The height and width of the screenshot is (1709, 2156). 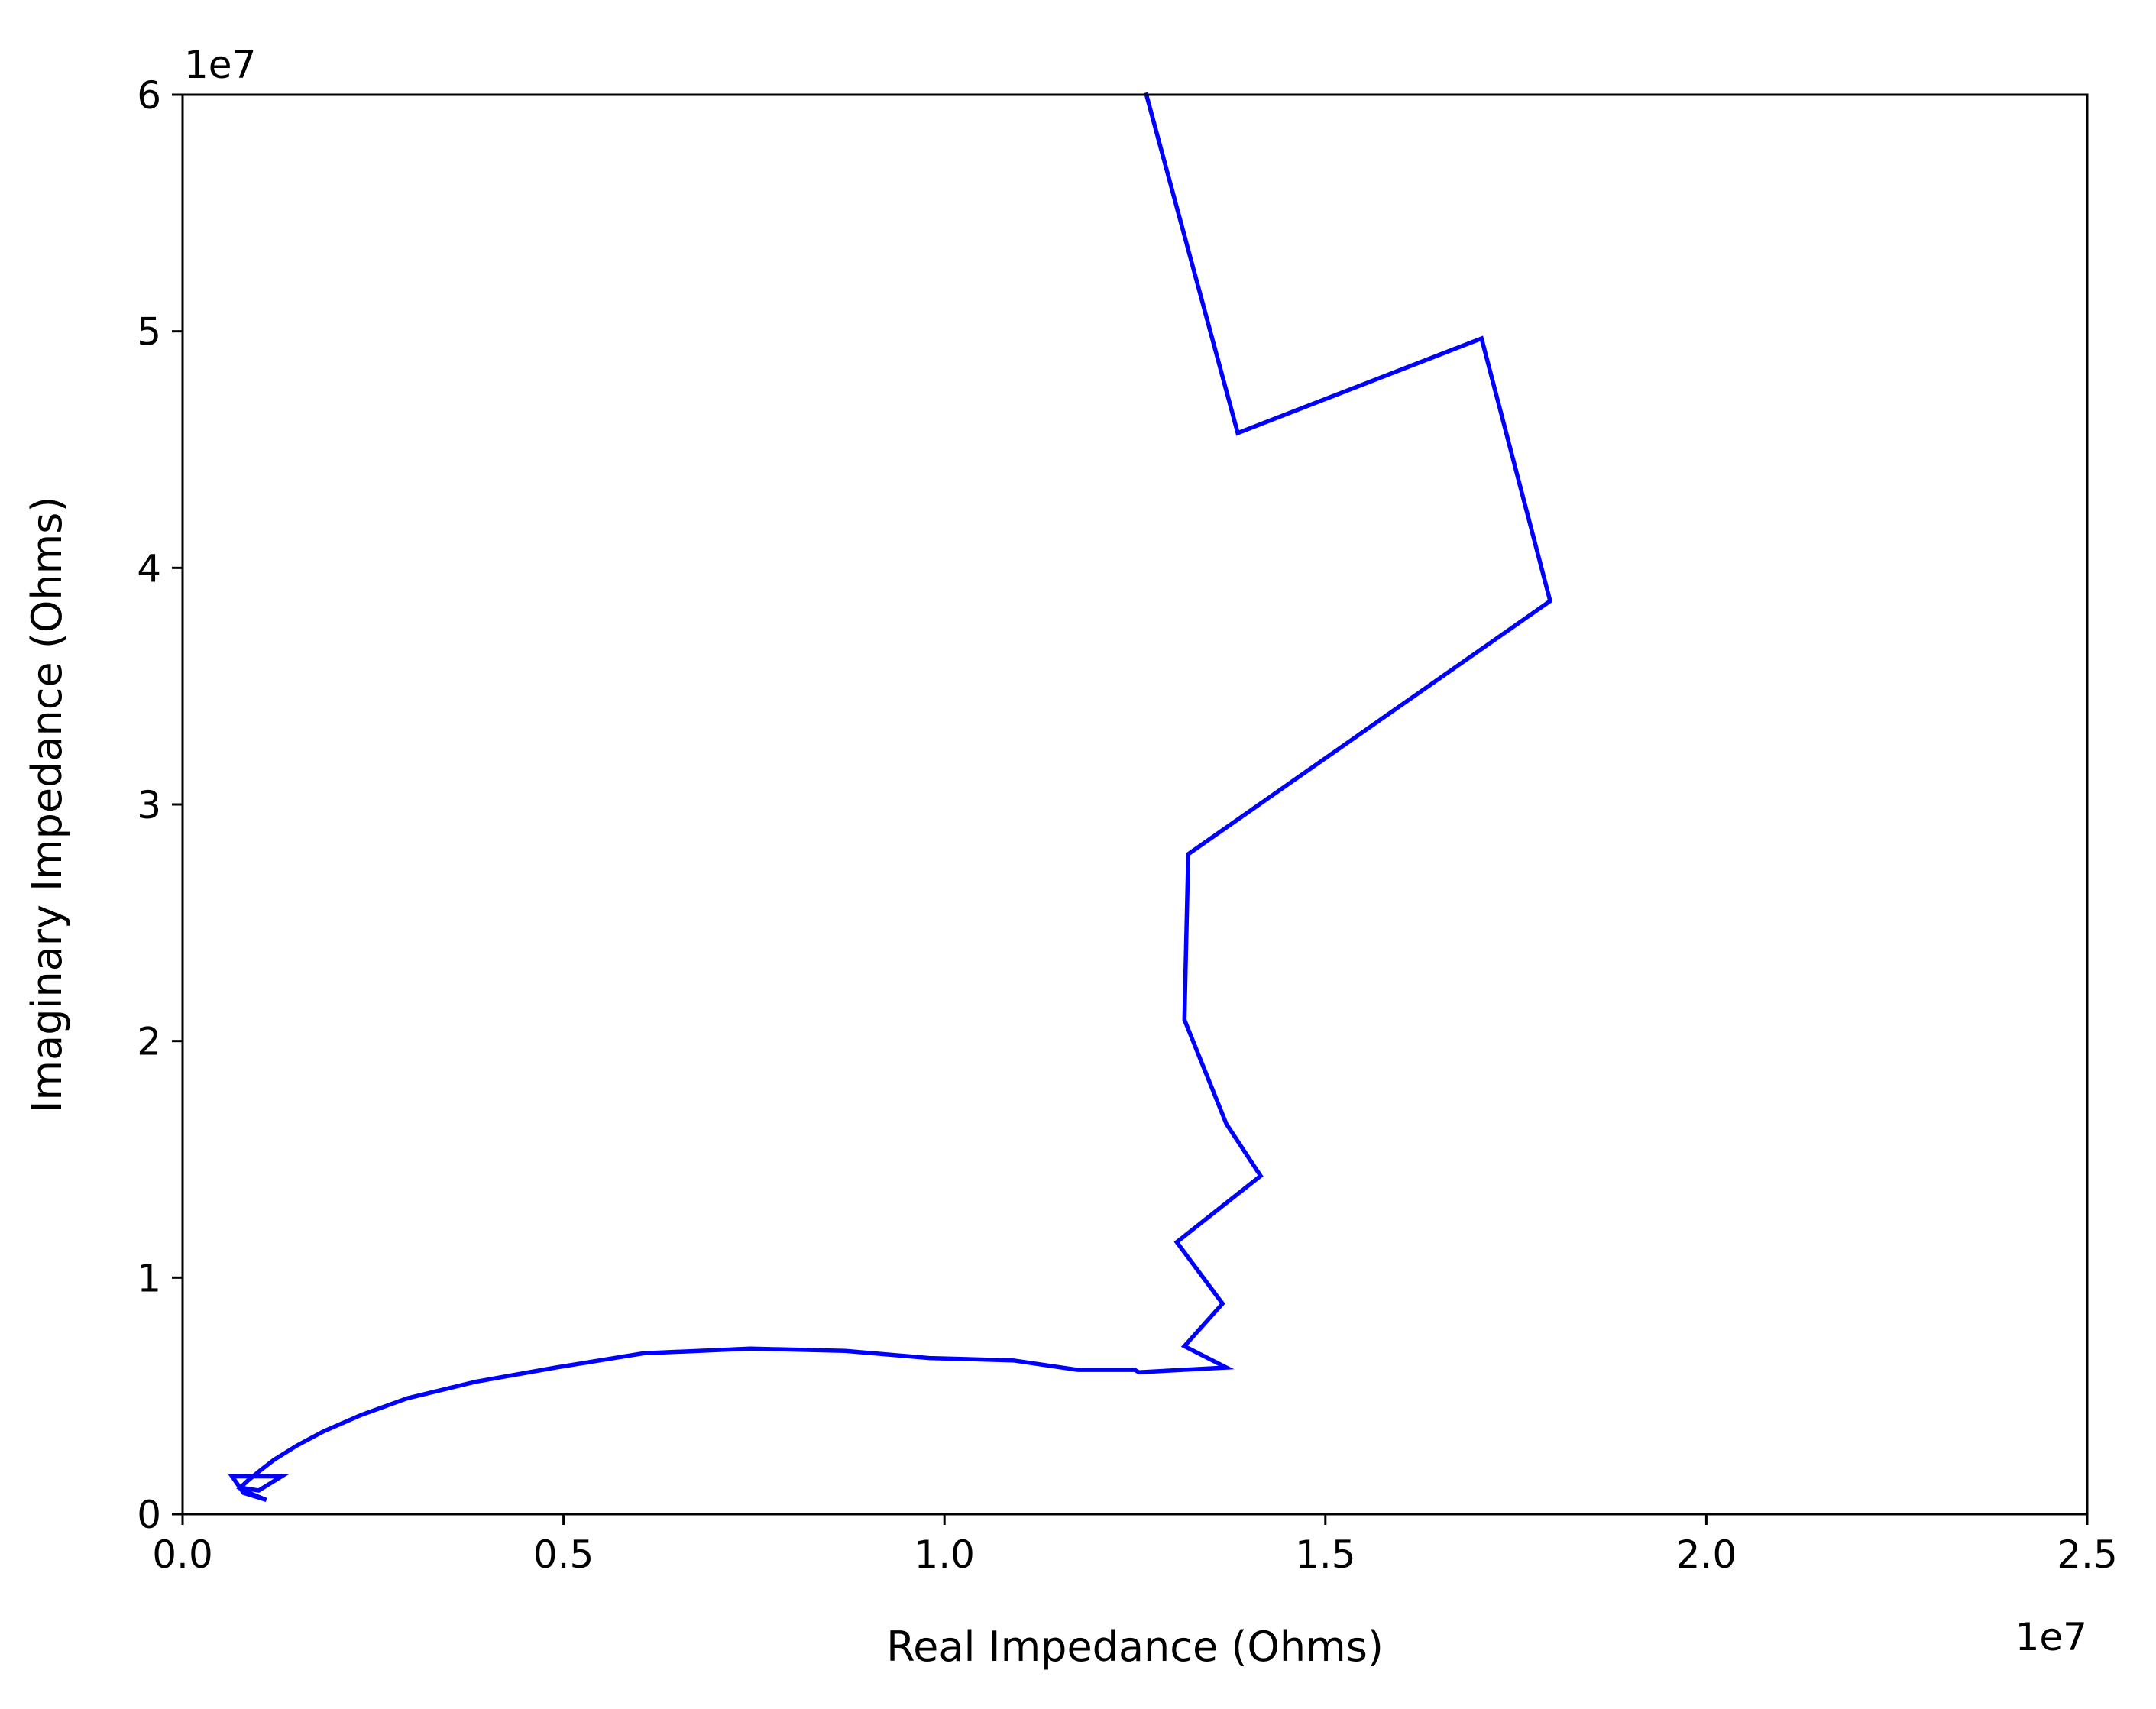 I want to click on x-tick-label: 2.0, so click(x=1706, y=1555).